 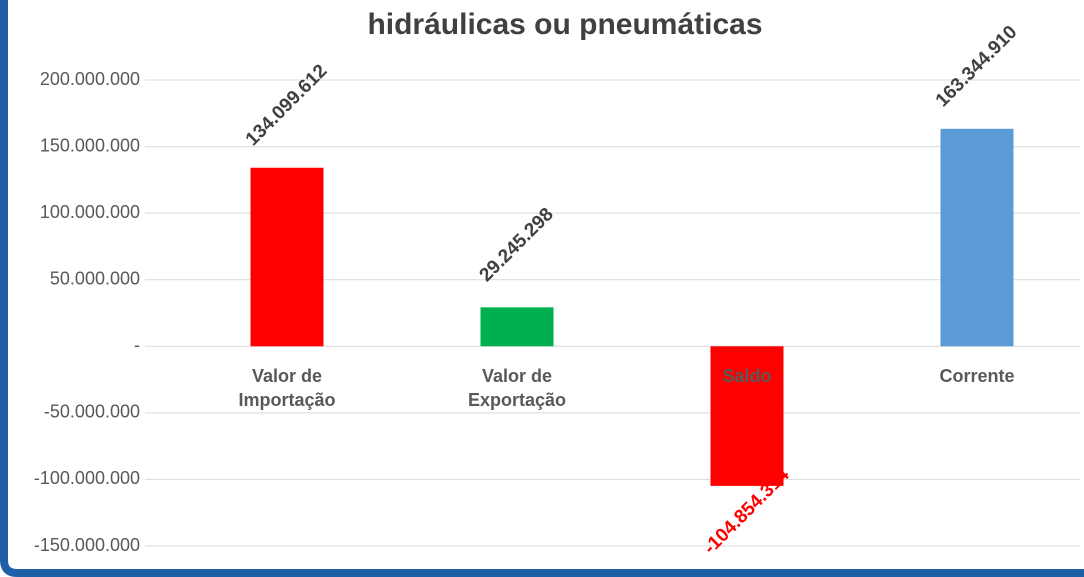 What do you see at coordinates (95, 278) in the screenshot?
I see `y-tick-label: 50.000.000` at bounding box center [95, 278].